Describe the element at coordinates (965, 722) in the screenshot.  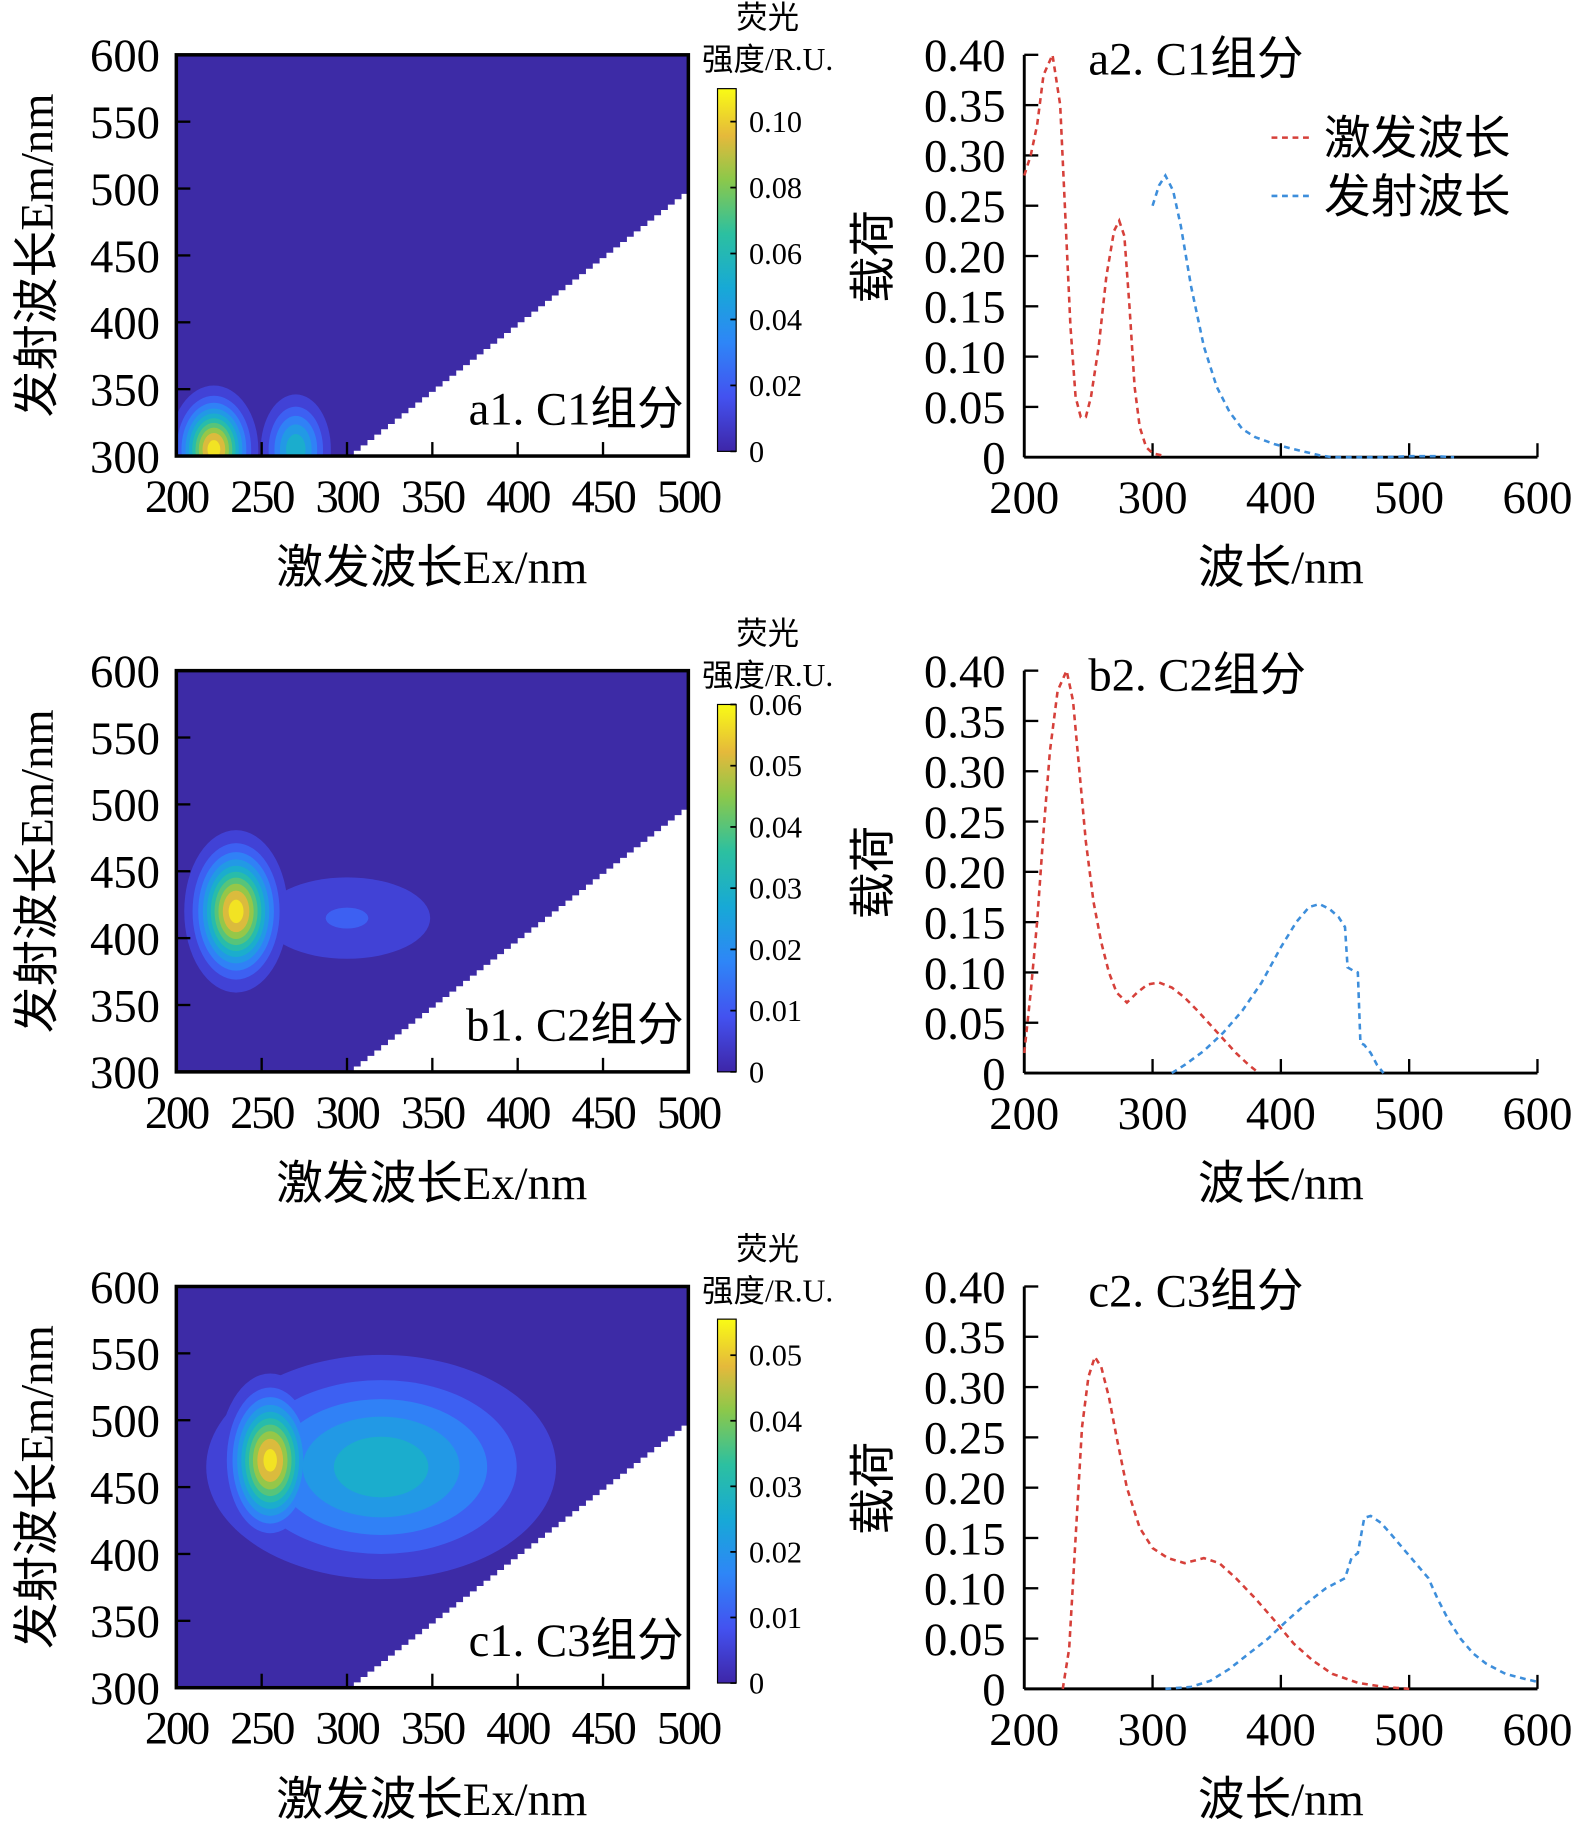
I see `y-tick-label: 0.35` at that location.